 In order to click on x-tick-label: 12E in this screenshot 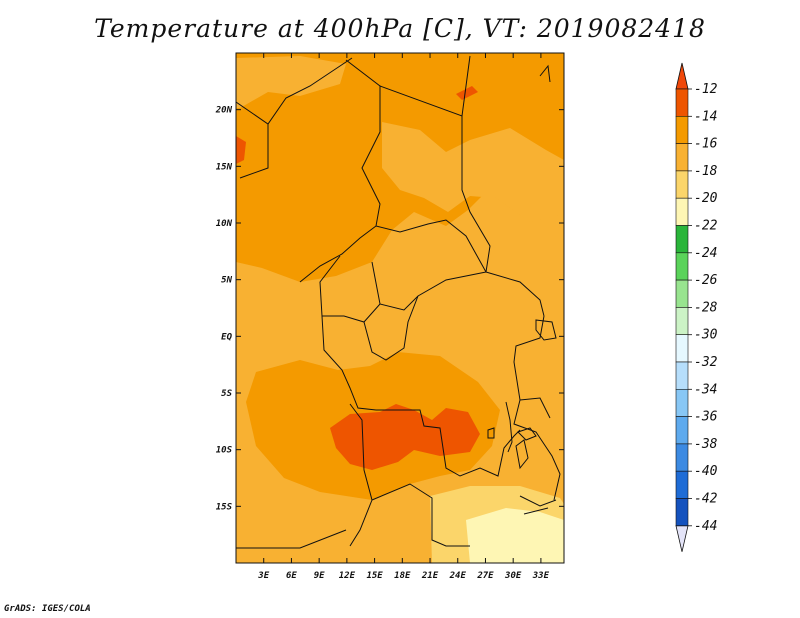, I will do `click(347, 576)`.